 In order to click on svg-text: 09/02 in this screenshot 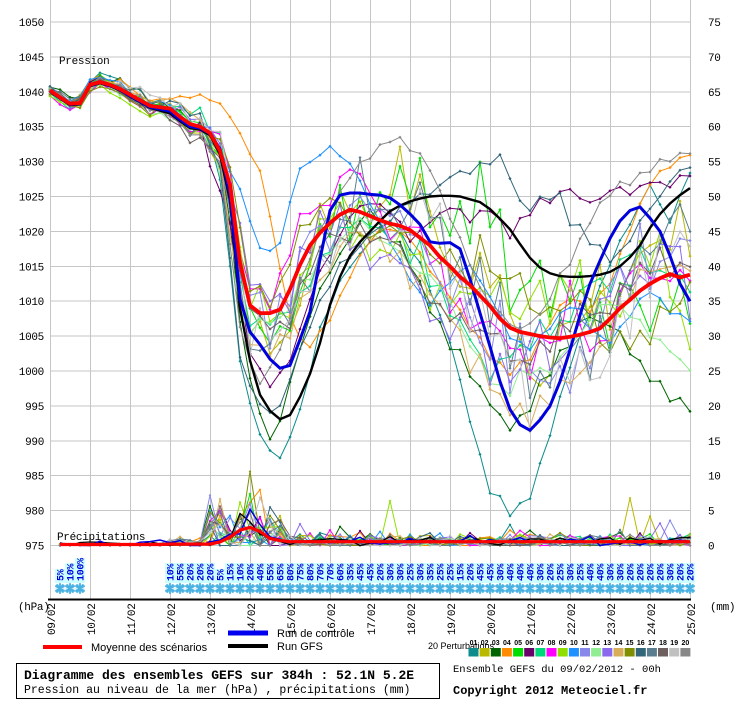, I will do `click(53, 619)`.